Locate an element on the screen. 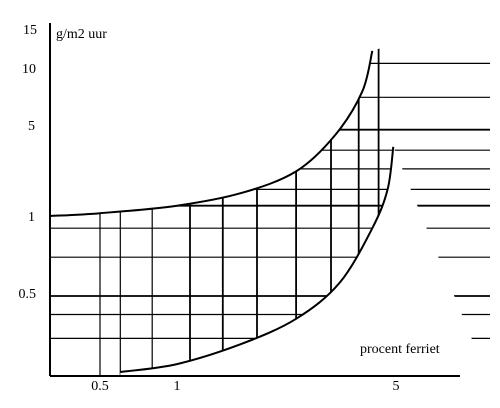 The width and height of the screenshot is (500, 408). y-tick-label: 0.5 is located at coordinates (28, 294).